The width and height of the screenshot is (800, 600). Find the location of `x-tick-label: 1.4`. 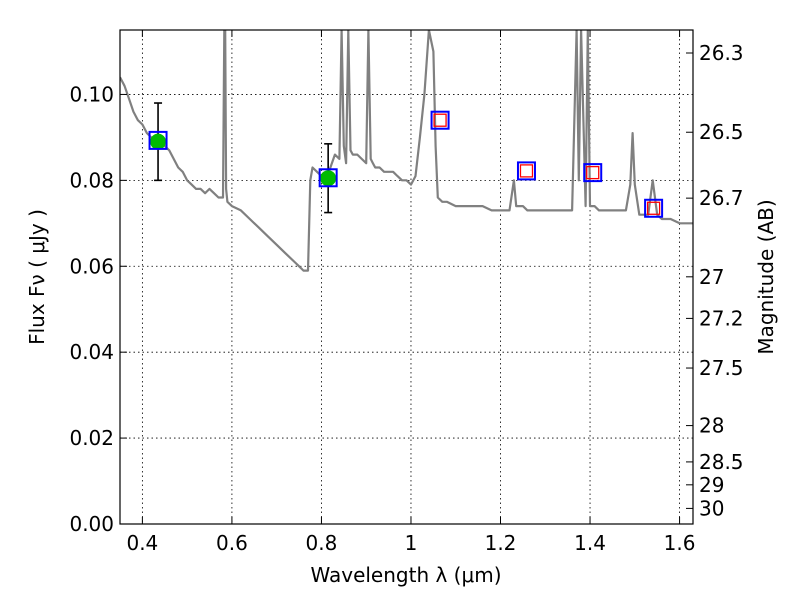

x-tick-label: 1.4 is located at coordinates (590, 543).